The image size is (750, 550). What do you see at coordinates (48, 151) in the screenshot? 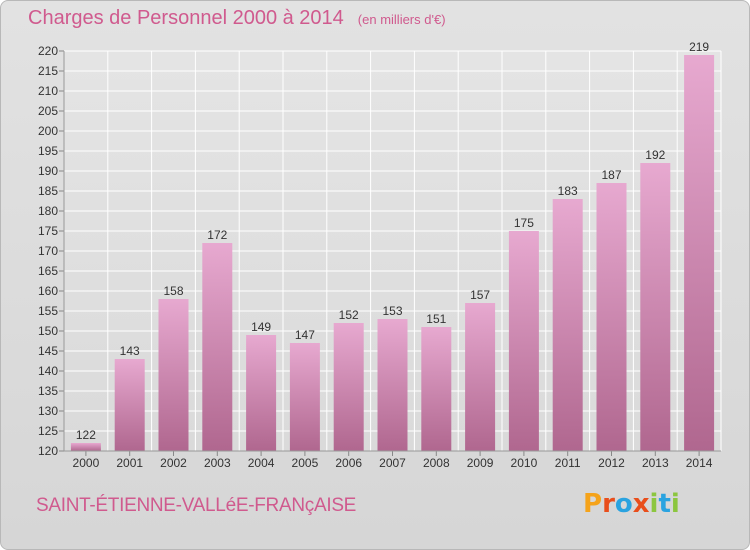
I see `y-tick-label: 195` at bounding box center [48, 151].